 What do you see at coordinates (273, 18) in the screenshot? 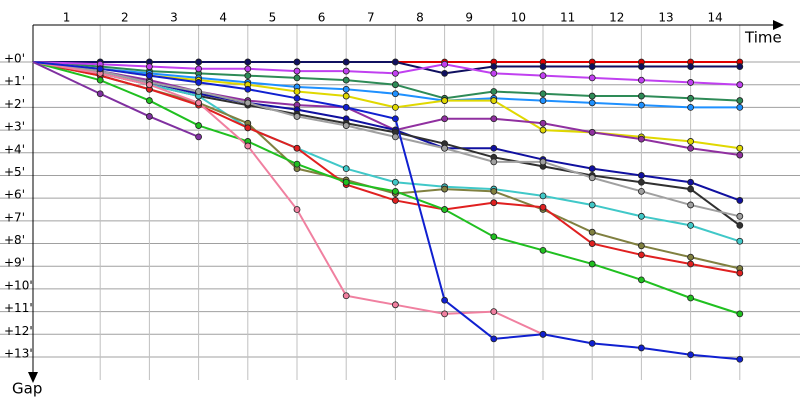
I see `x-tick-label: 5` at bounding box center [273, 18].